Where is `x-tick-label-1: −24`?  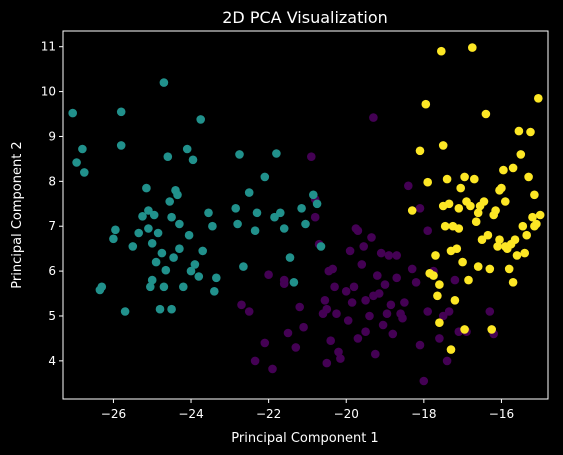 x-tick-label-1: −24 is located at coordinates (190, 414).